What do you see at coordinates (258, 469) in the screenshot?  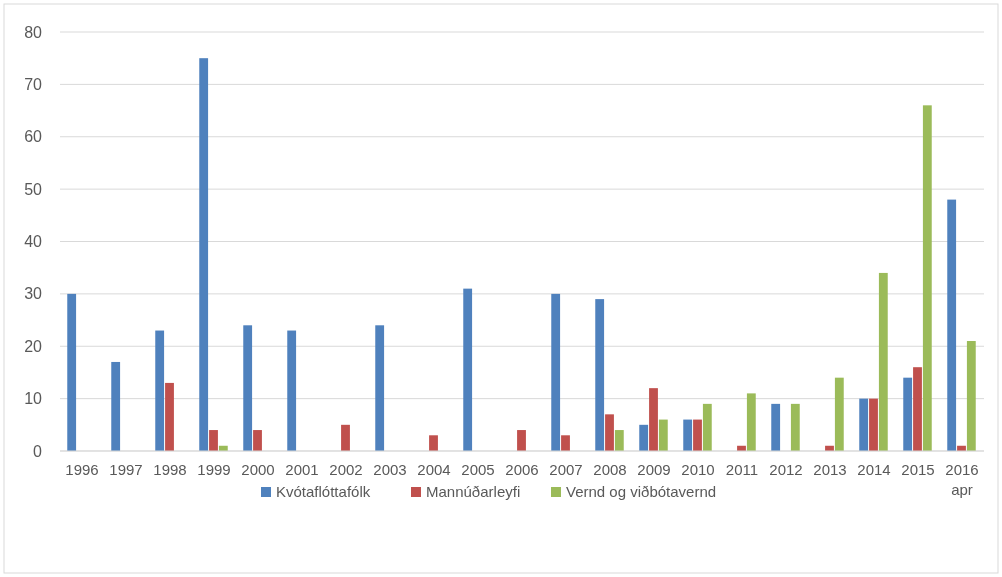 I see `x-tick-label: 2000` at bounding box center [258, 469].